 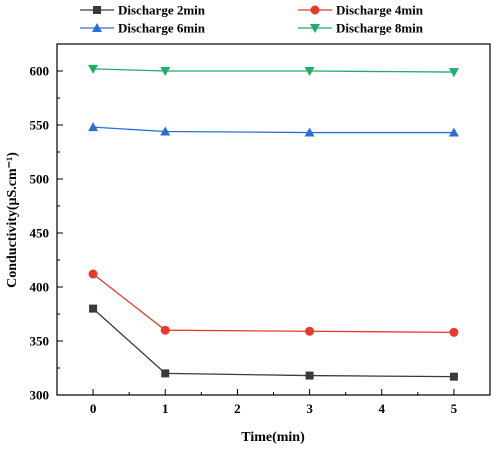 I want to click on x-tick-label: 3, so click(x=309, y=408).